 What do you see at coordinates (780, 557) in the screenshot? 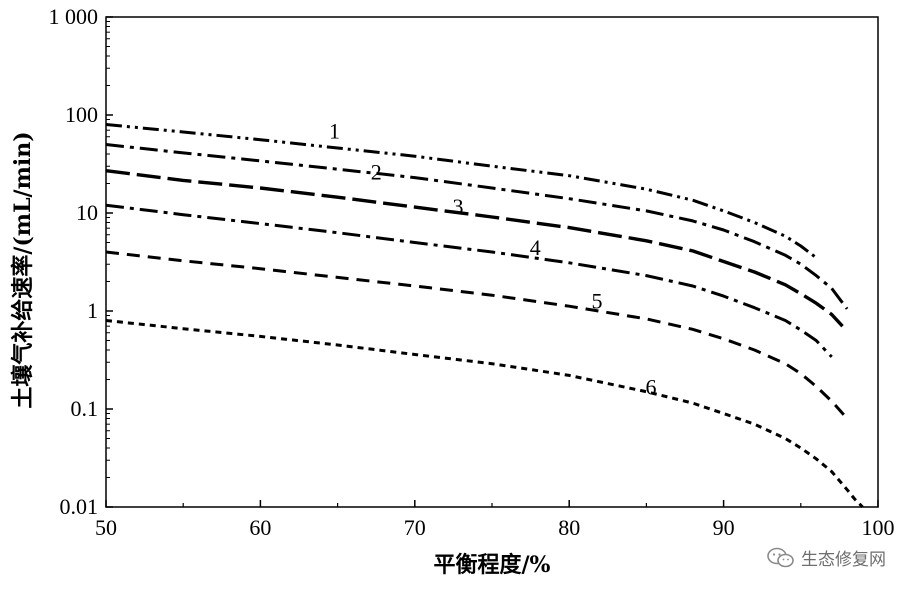
I see `wechat-icon` at bounding box center [780, 557].